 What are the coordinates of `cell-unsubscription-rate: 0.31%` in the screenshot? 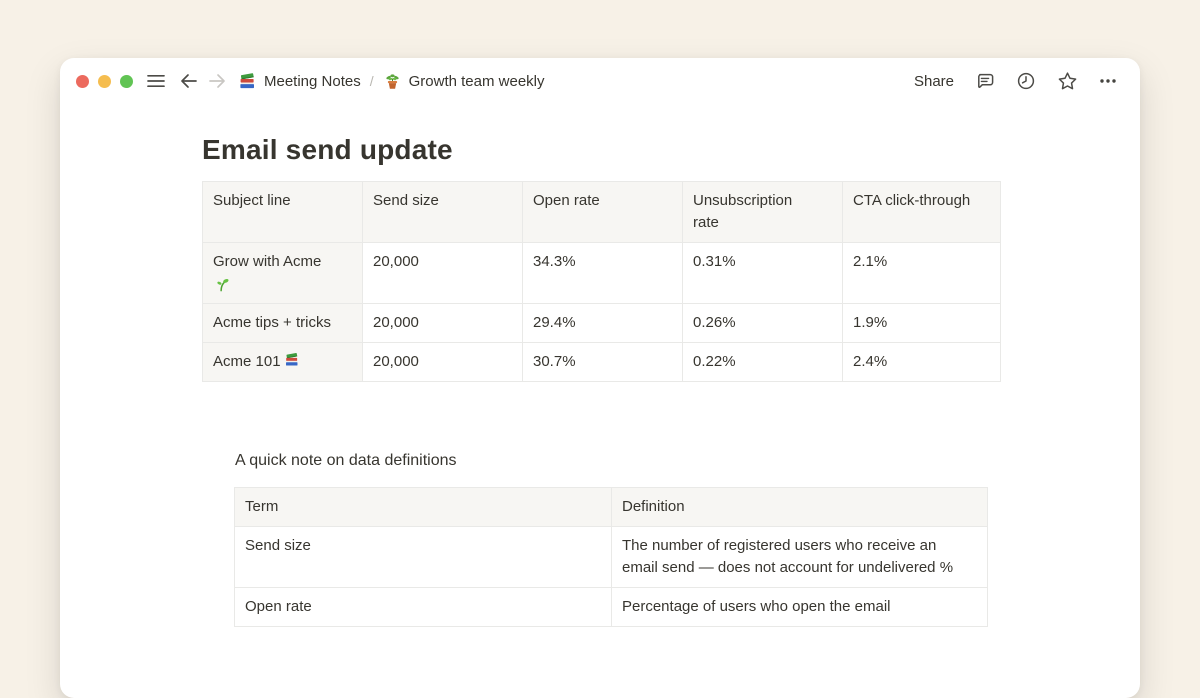 It's located at (762, 273).